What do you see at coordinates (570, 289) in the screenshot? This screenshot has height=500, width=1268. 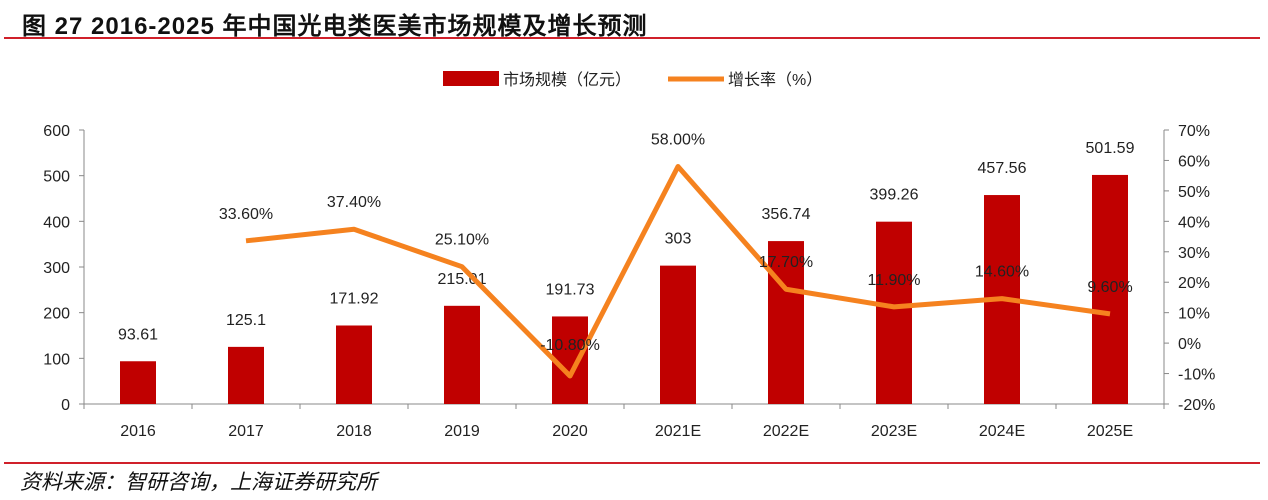 I see `bar-data-label: 191.73` at bounding box center [570, 289].